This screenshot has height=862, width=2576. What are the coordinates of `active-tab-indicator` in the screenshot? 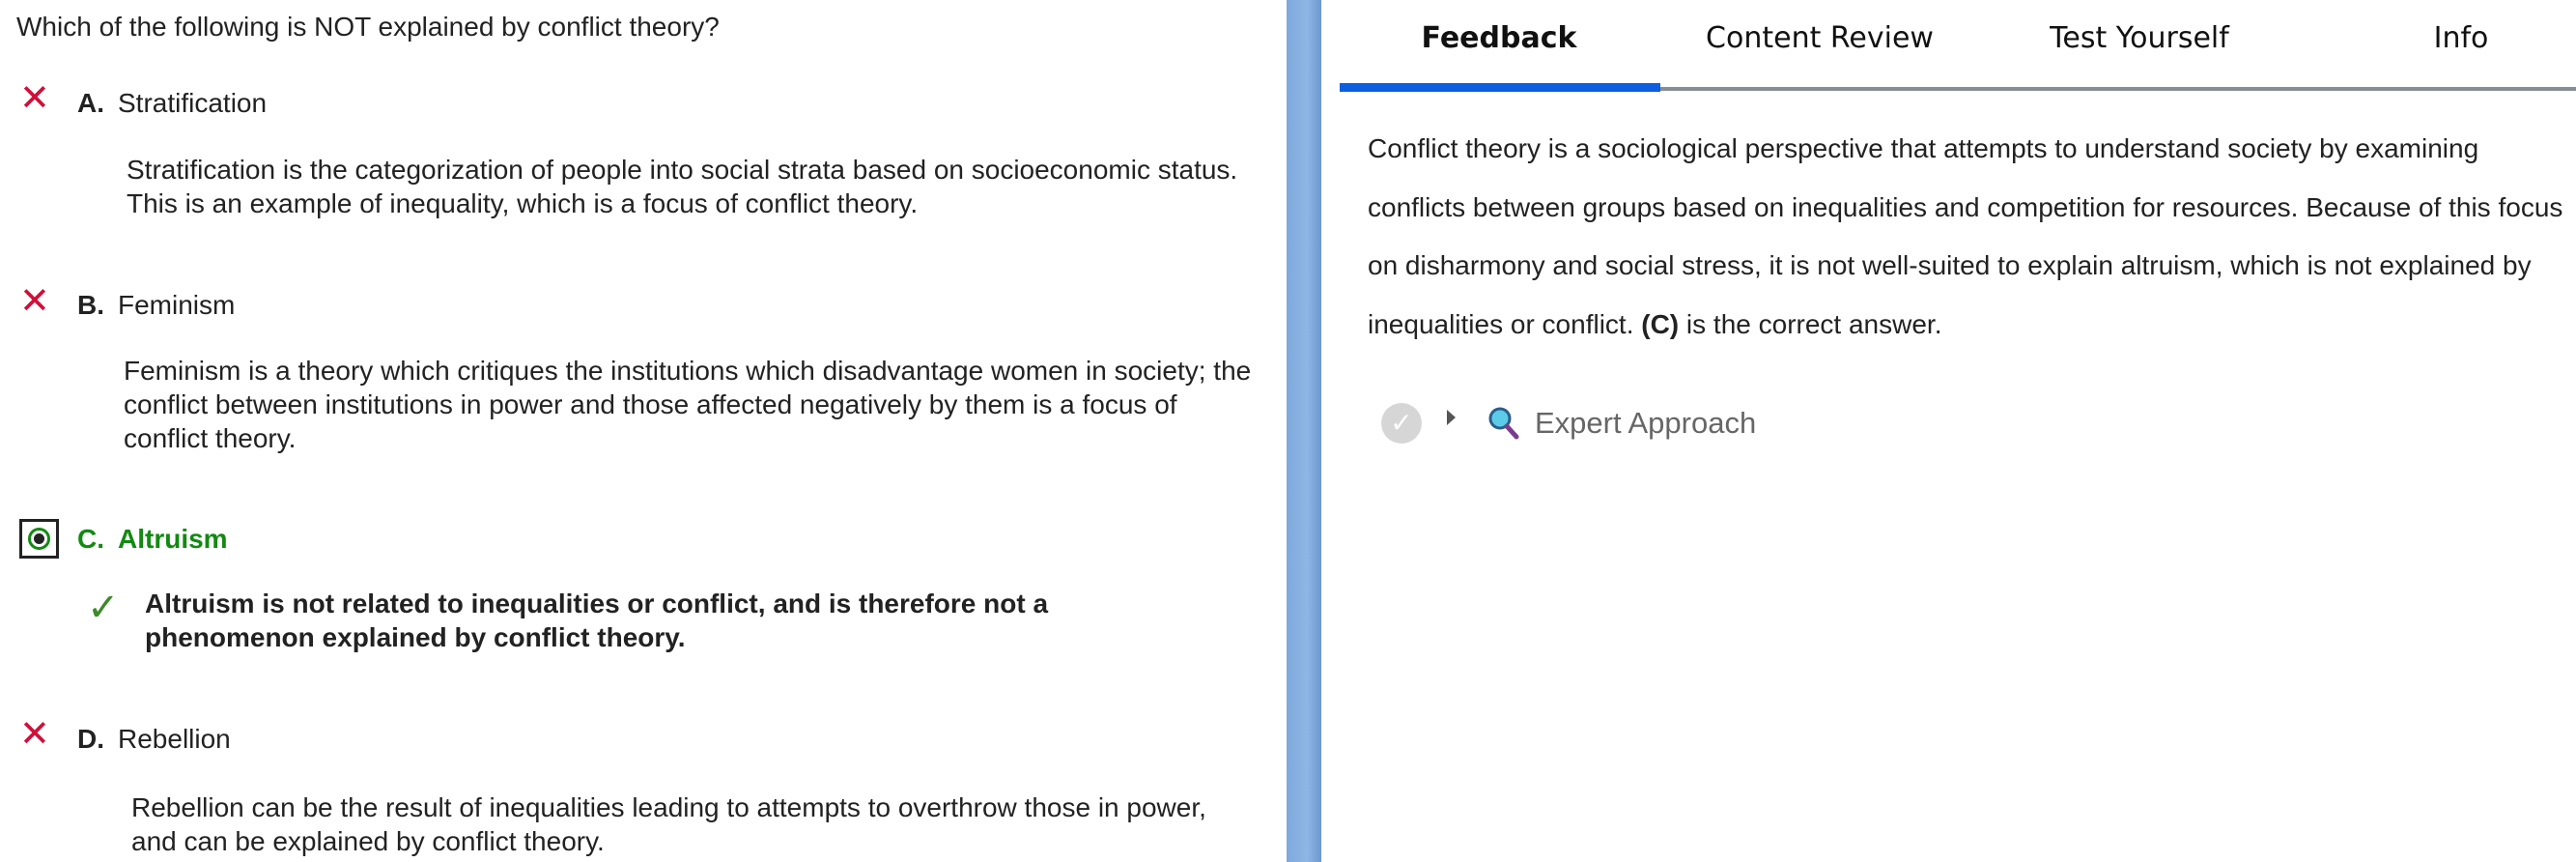 It's located at (1500, 88).